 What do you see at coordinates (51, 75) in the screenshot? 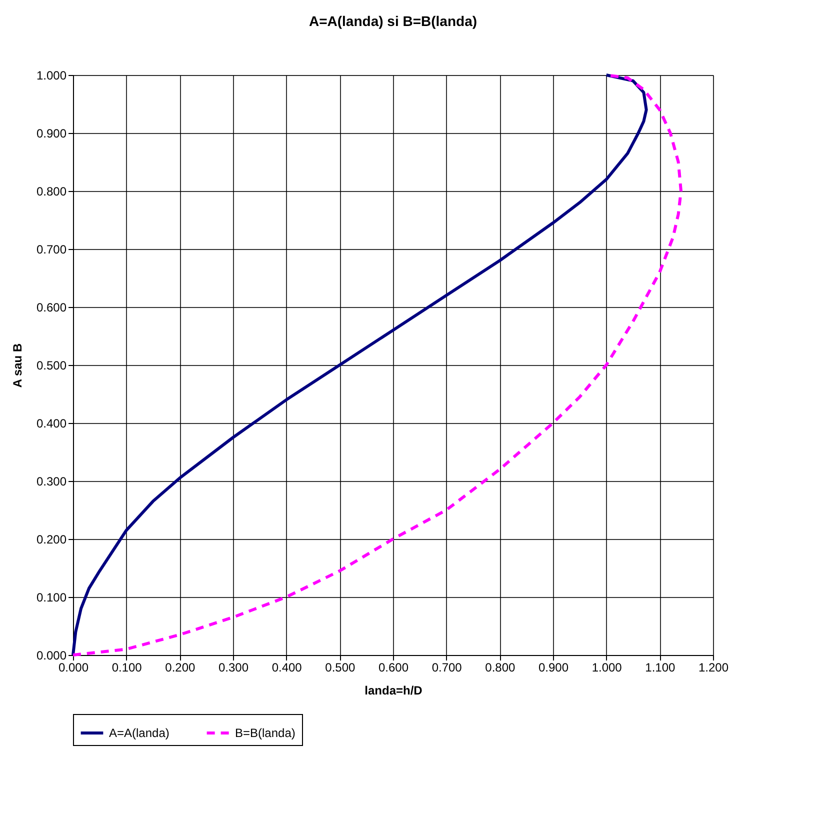
I see `y-tick-label: 1.000` at bounding box center [51, 75].